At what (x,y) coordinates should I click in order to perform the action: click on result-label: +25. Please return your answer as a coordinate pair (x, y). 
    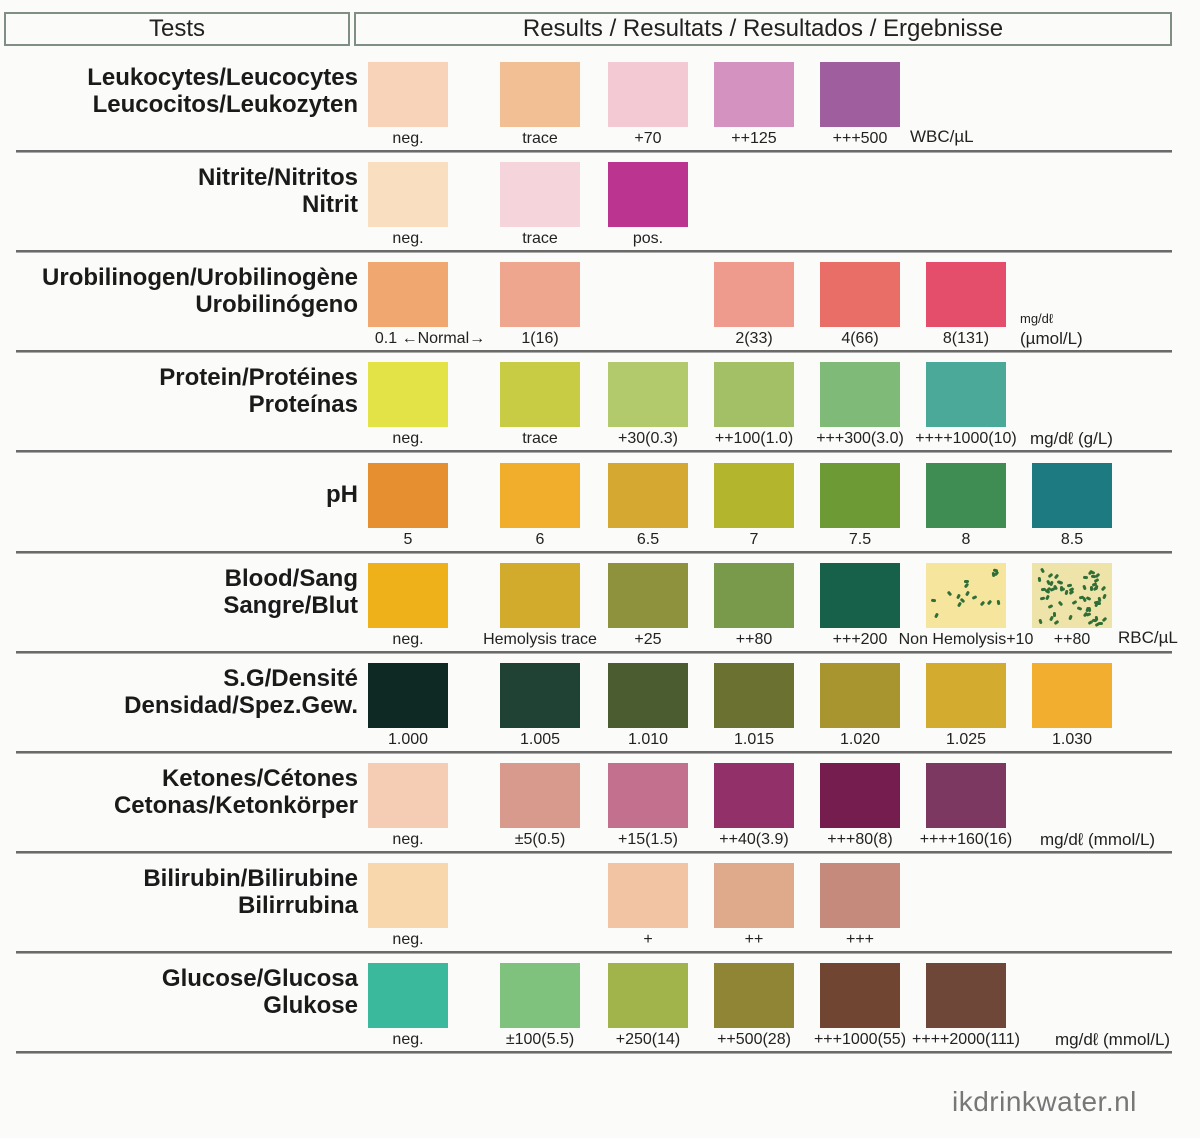
    Looking at the image, I should click on (648, 639).